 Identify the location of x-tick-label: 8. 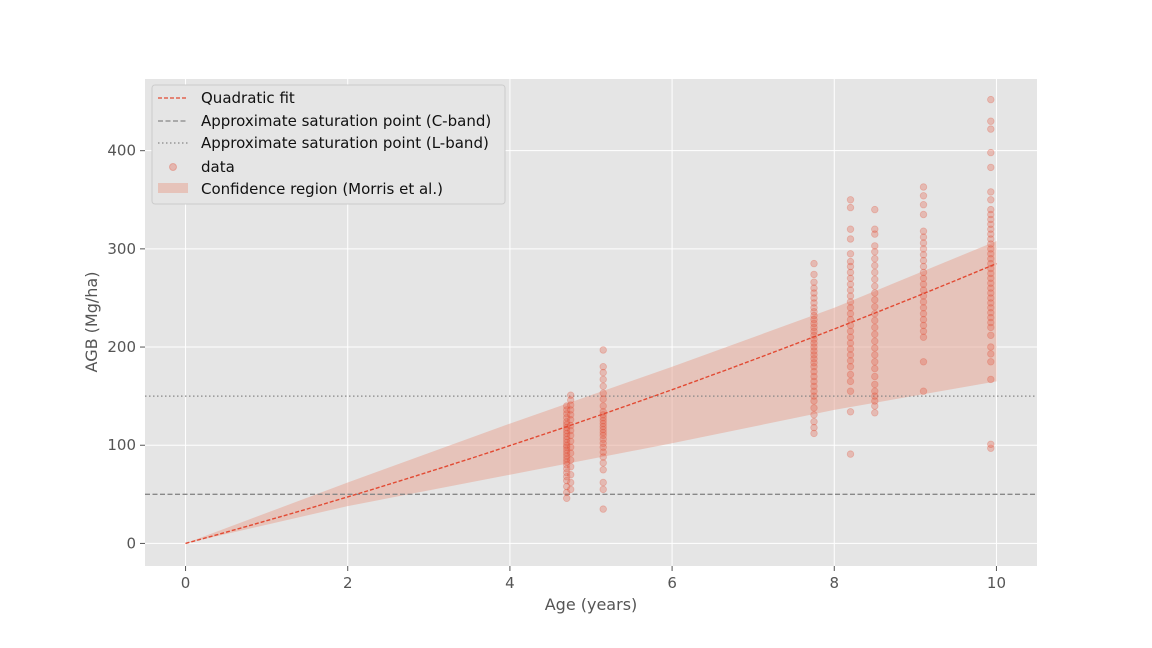
(834, 583).